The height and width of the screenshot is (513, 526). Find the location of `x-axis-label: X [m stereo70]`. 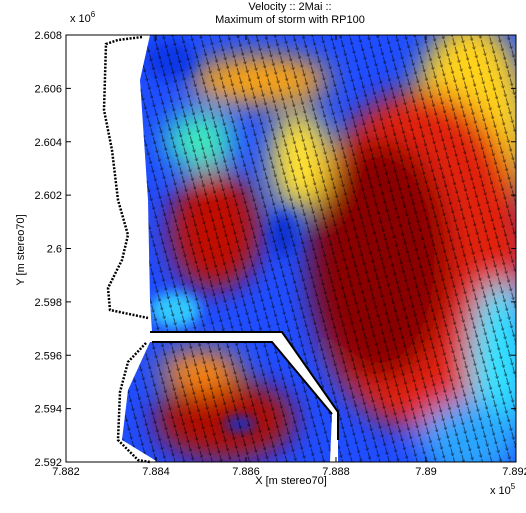

x-axis-label: X [m stereo70] is located at coordinates (291, 481).